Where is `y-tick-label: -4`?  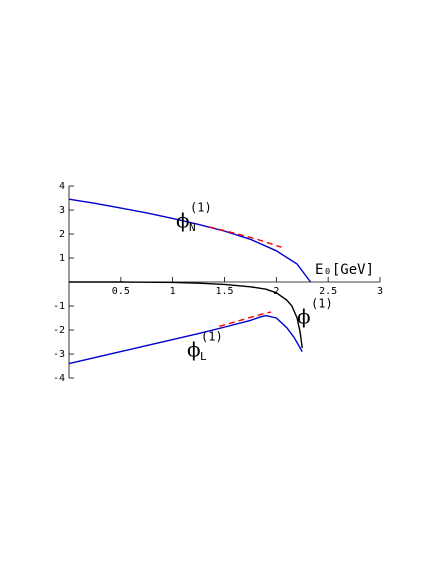
y-tick-label: -4 is located at coordinates (59, 378).